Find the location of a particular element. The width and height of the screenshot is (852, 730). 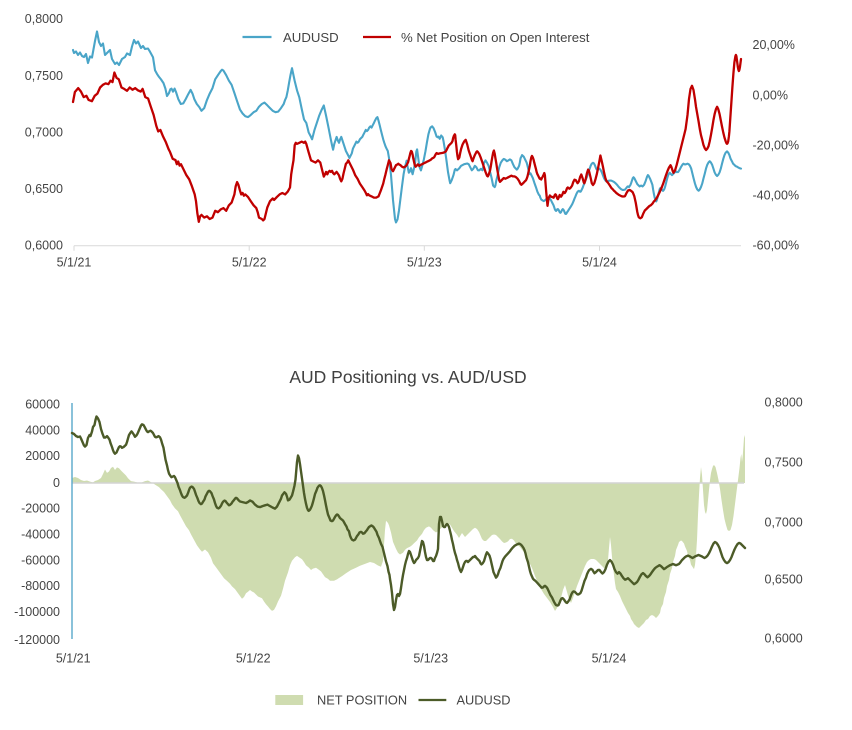

svg-text: 0 is located at coordinates (56, 483).